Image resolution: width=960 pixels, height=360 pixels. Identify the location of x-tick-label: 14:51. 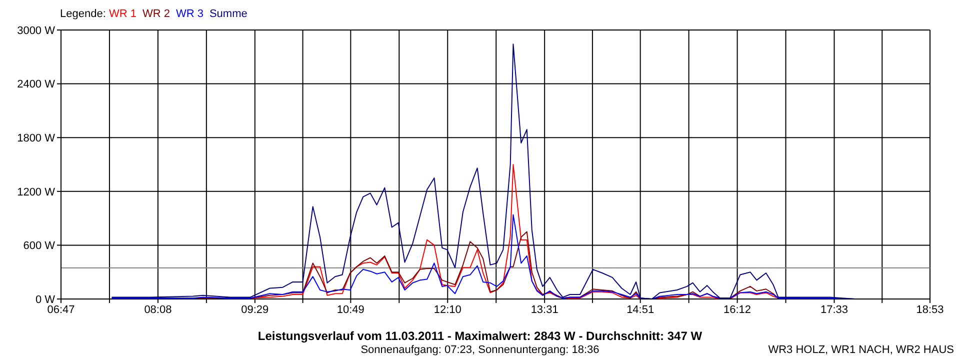
(640, 310).